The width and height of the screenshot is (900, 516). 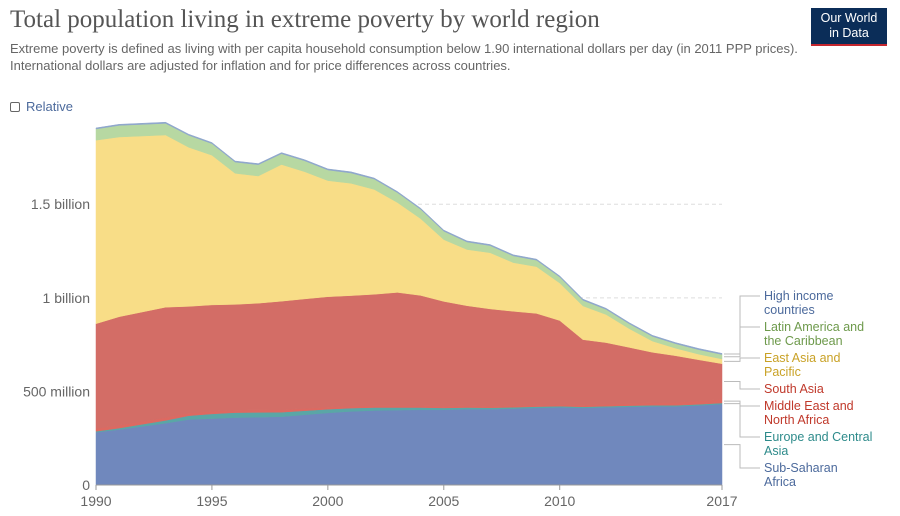 What do you see at coordinates (818, 444) in the screenshot?
I see `legend-label-europe-and-central-asia: Europe and Central Asia` at bounding box center [818, 444].